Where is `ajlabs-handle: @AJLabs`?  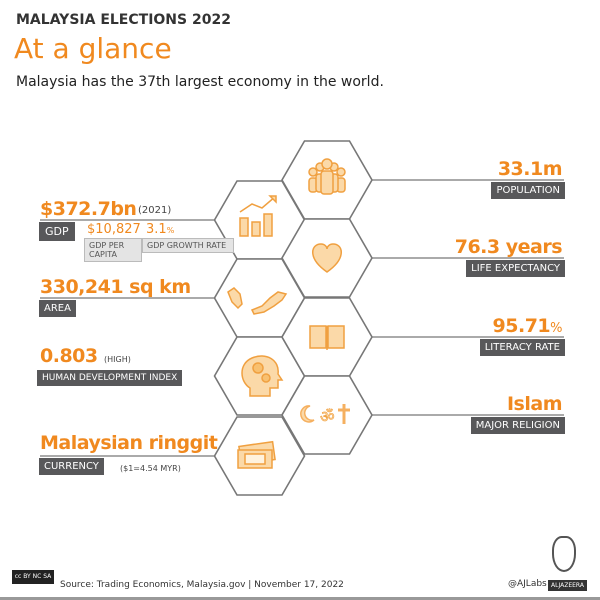
ajlabs-handle: @AJLabs is located at coordinates (527, 584).